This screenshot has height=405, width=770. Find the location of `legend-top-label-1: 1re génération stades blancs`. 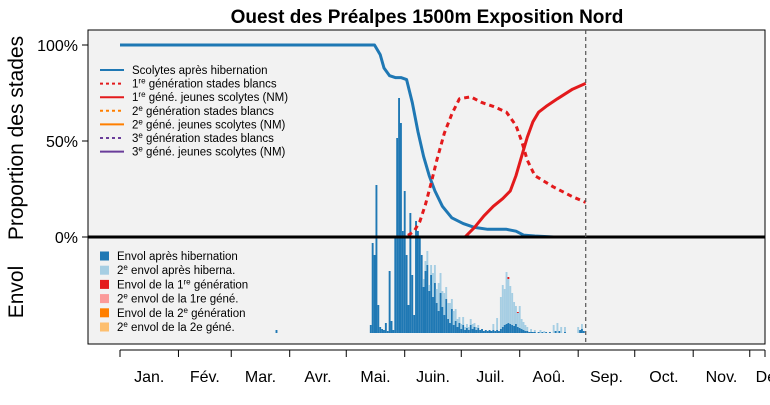

legend-top-label-1: 1re génération stades blancs is located at coordinates (204, 83).